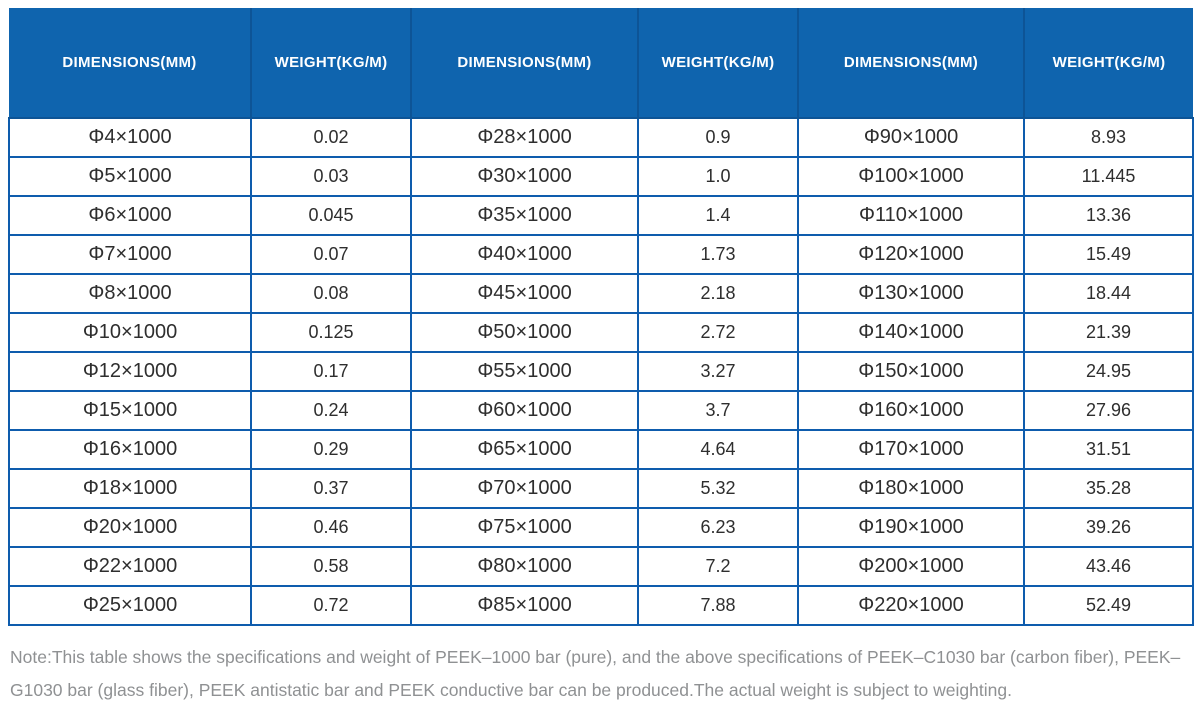 The image size is (1200, 704). I want to click on dimension-cell: Φ22×1000, so click(130, 566).